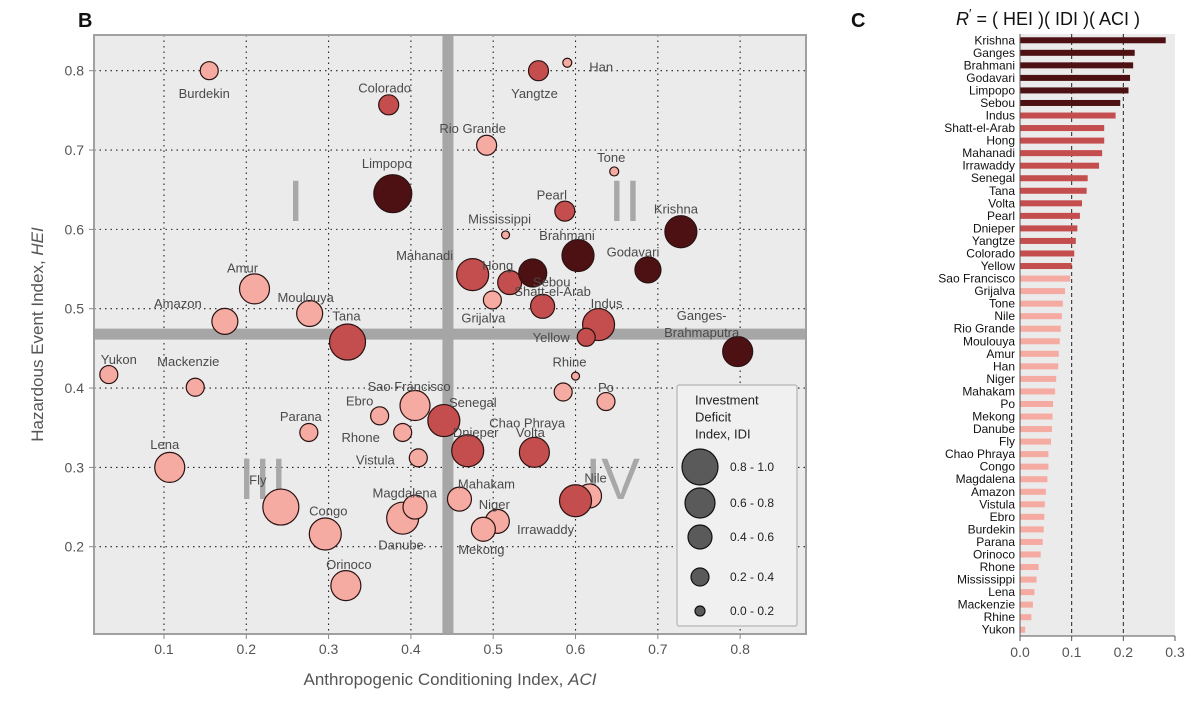 This screenshot has width=1200, height=705. Describe the element at coordinates (994, 228) in the screenshot. I see `bar-category-label: Dnieper` at that location.